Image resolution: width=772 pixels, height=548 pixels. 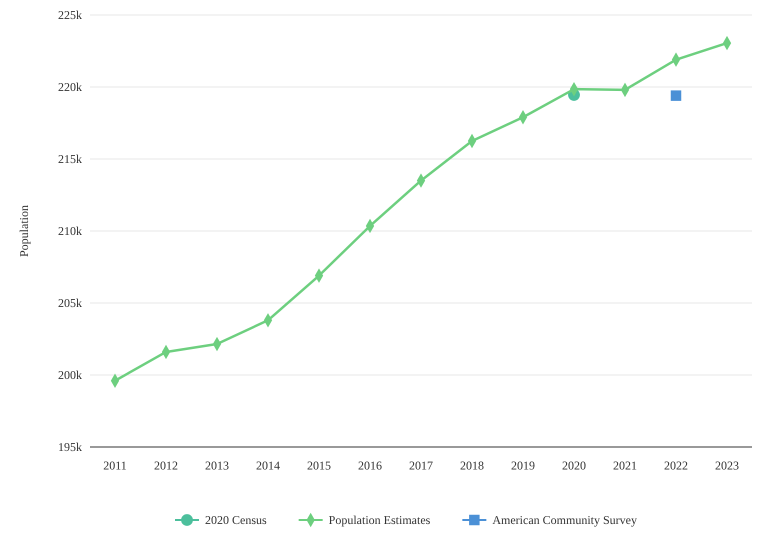 What do you see at coordinates (370, 465) in the screenshot?
I see `x-tick-label: 2016` at bounding box center [370, 465].